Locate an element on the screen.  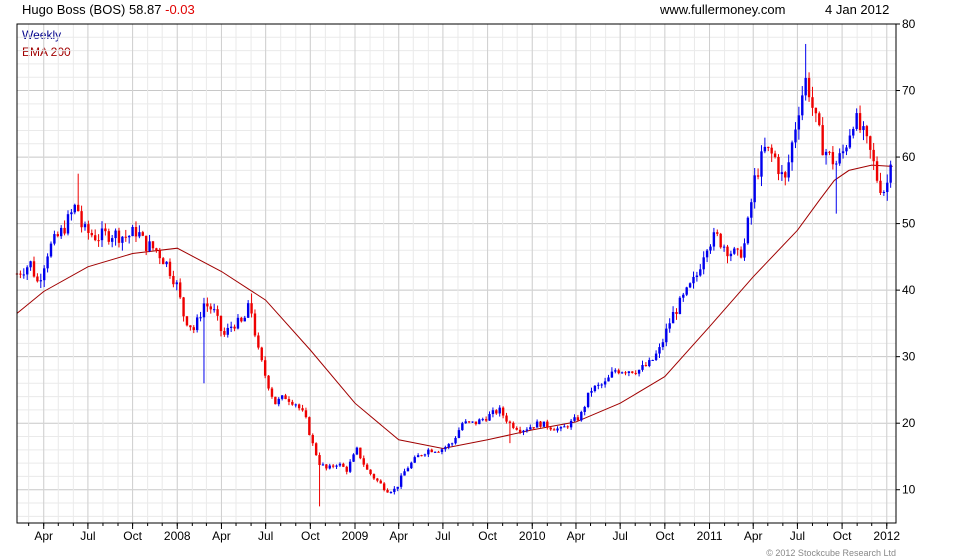
chart-title: Hugo Boss (BOS) 58.87 -0.03 is located at coordinates (108, 9).